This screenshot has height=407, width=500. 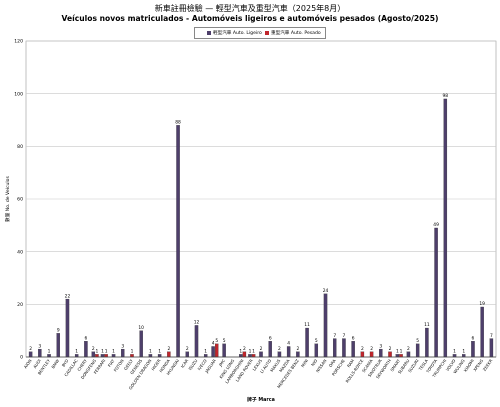 What do you see at coordinates (106, 352) in the screenshot?
I see `data-label-heavy-8: 1` at bounding box center [106, 352].